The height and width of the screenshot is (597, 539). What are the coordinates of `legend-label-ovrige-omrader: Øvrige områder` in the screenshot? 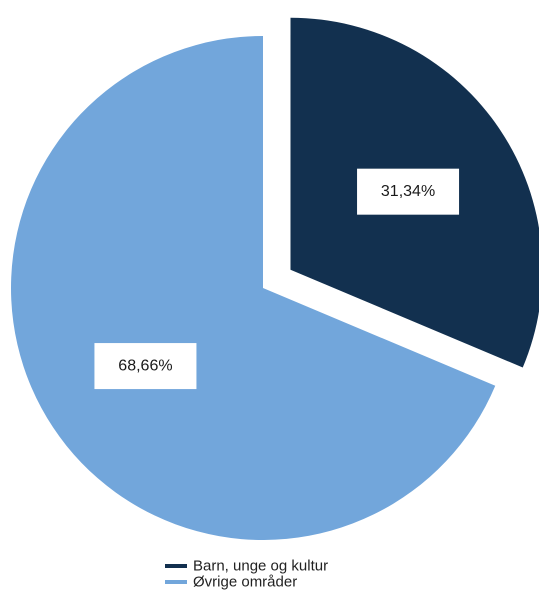 It's located at (245, 582).